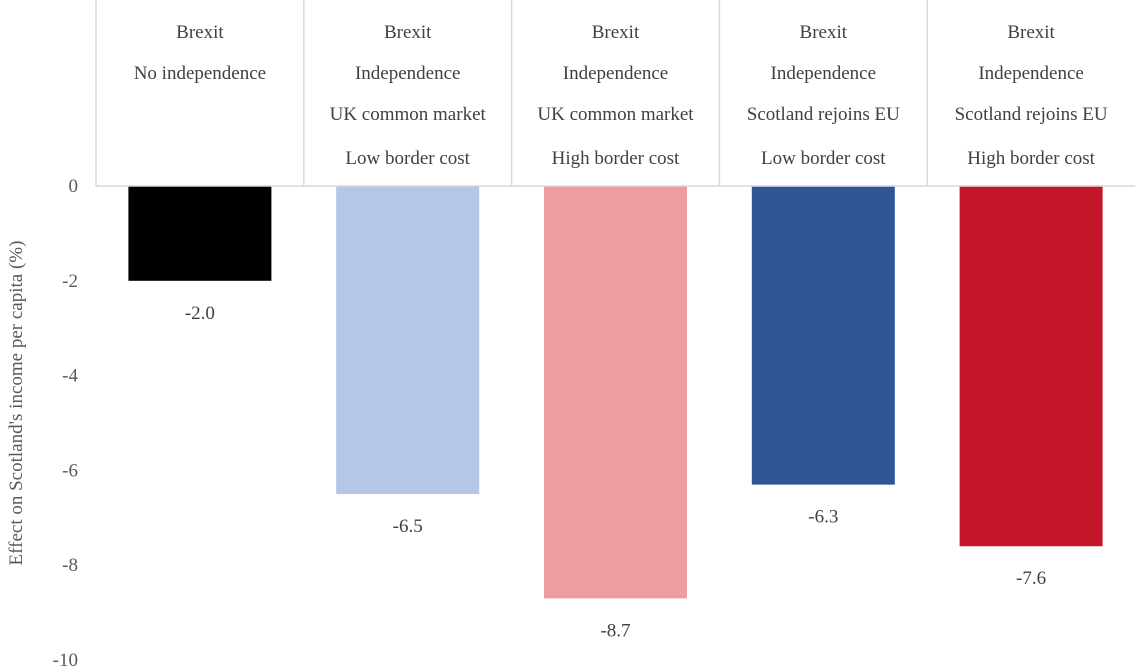  What do you see at coordinates (65, 658) in the screenshot?
I see `y-tick-label: -10` at bounding box center [65, 658].